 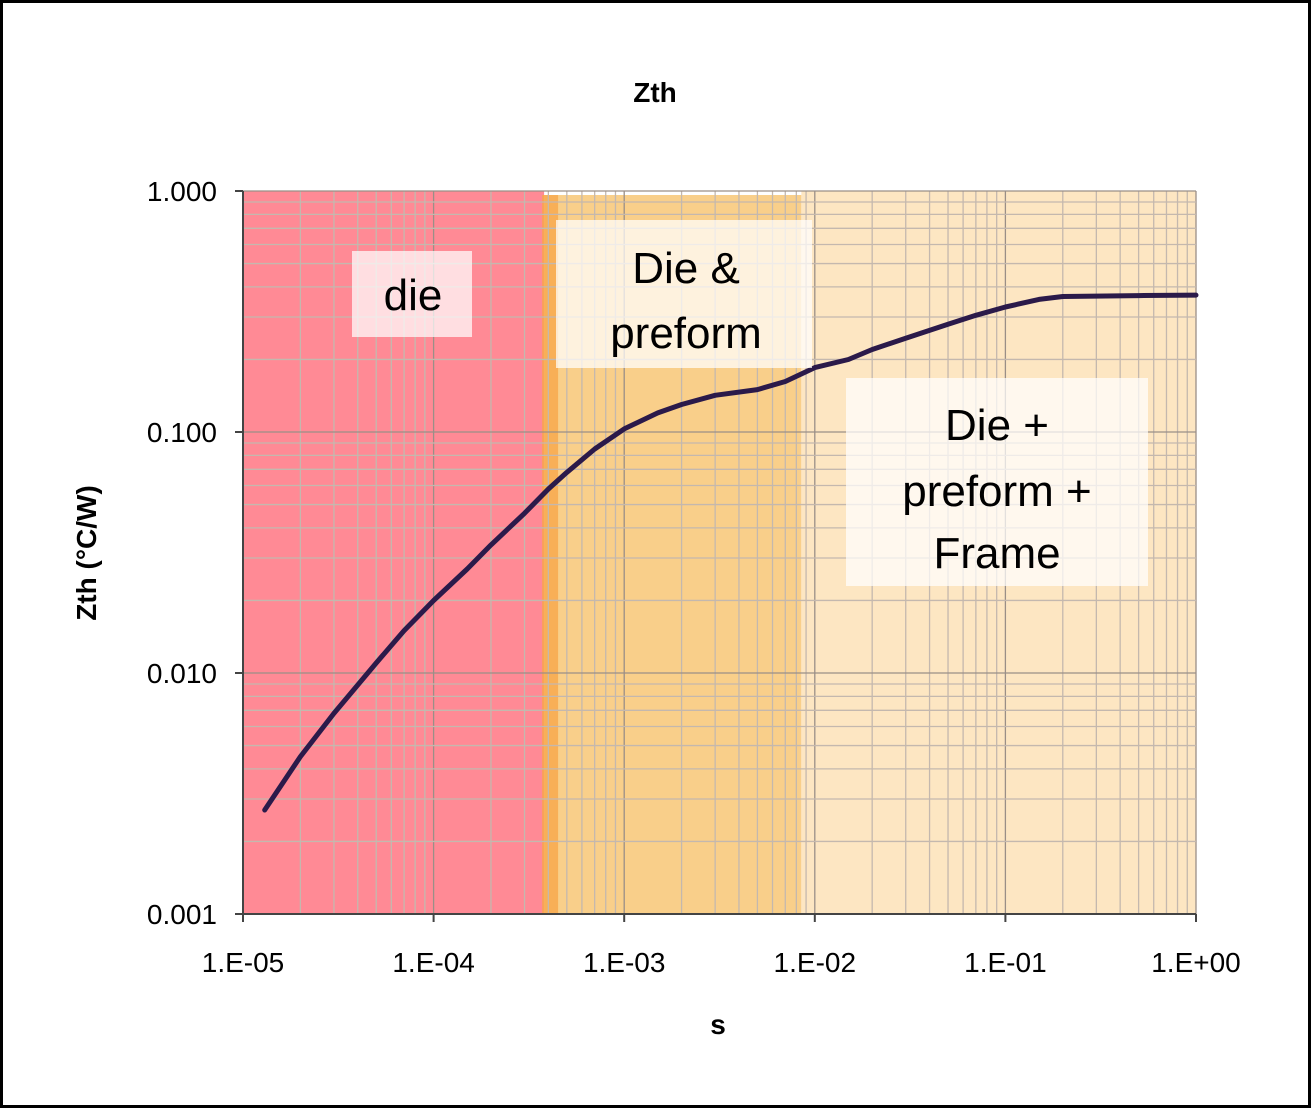 I want to click on region-label-3: Frame, so click(x=996, y=553).